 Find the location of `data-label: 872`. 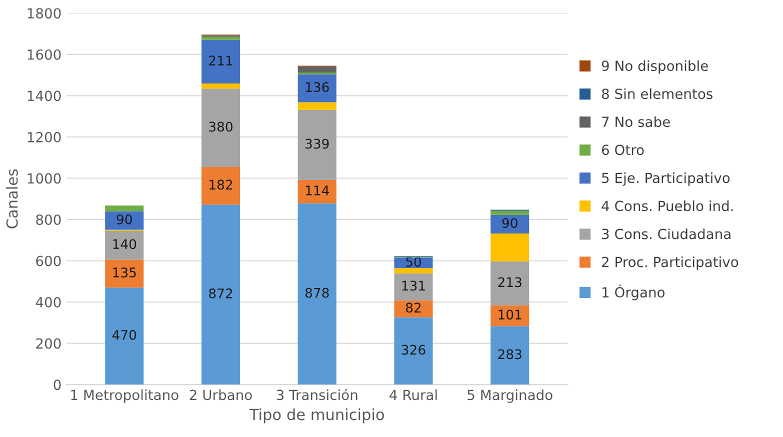

data-label: 872 is located at coordinates (220, 293).